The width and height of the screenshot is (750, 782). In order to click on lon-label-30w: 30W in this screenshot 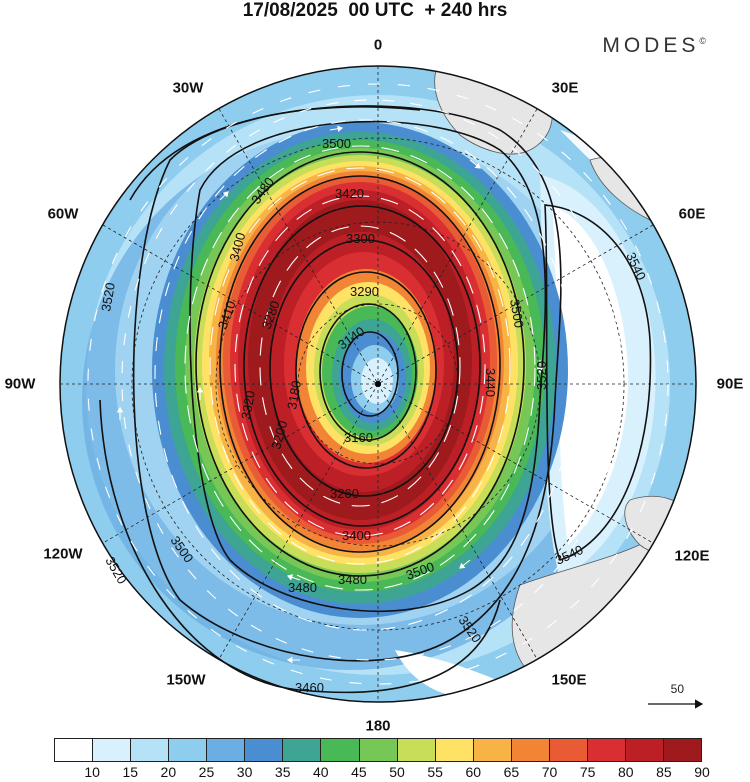, I will do `click(188, 88)`.